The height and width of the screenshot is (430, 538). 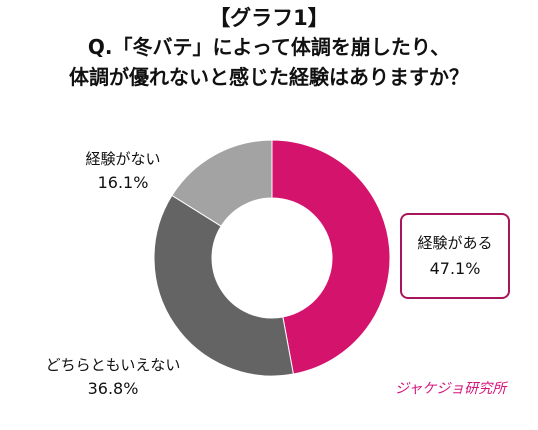 I want to click on title-line-2: Q.「冬バテ」によって体調を崩したり、, so click(x=269, y=47).